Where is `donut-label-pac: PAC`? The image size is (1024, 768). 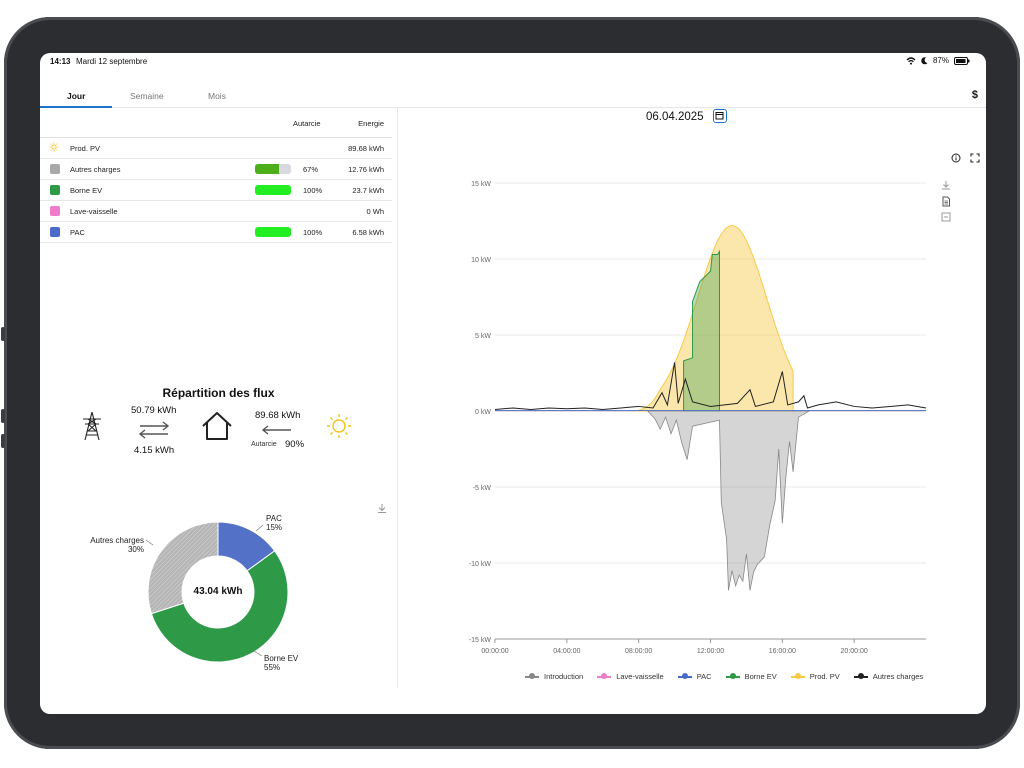 donut-label-pac: PAC is located at coordinates (274, 518).